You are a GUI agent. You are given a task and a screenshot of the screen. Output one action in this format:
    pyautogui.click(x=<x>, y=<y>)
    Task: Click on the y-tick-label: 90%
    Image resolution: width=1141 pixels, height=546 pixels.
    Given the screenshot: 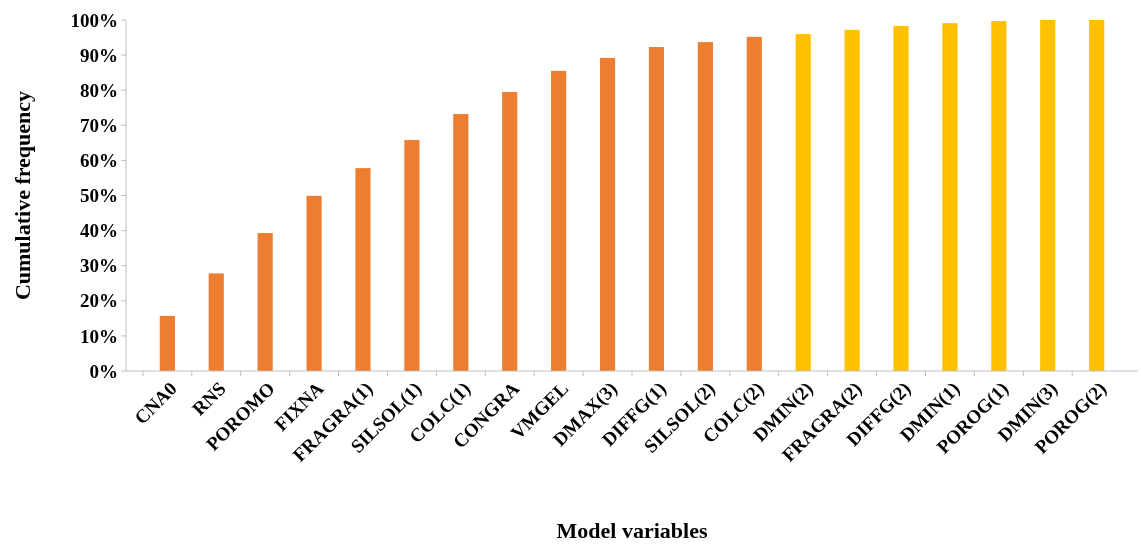 What is the action you would take?
    pyautogui.click(x=99, y=55)
    